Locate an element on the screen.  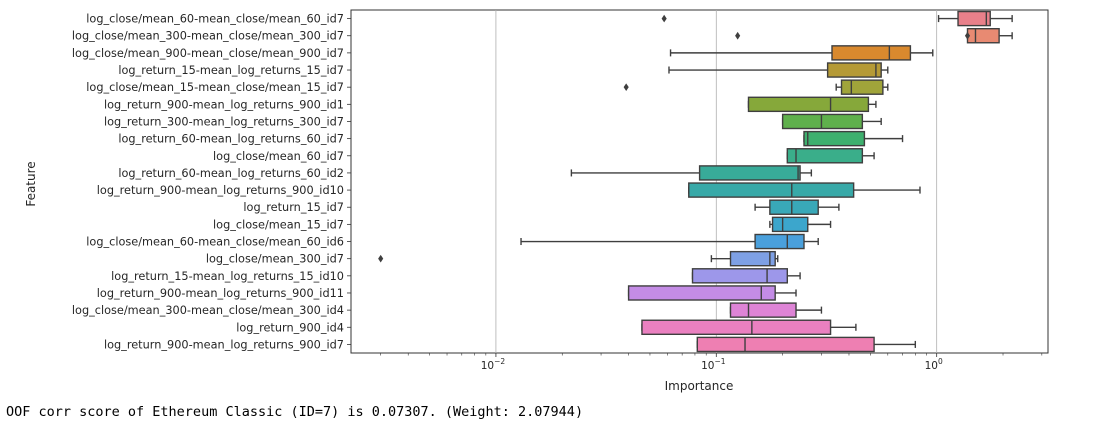
x-axis-label: Importance is located at coordinates (699, 386).